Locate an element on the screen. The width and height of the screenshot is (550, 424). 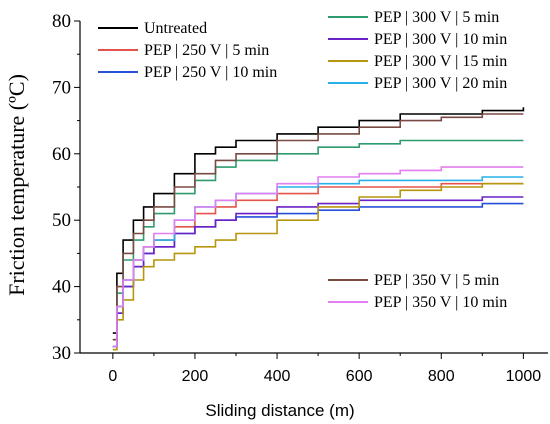
x-tick-label: 0 is located at coordinates (112, 376).